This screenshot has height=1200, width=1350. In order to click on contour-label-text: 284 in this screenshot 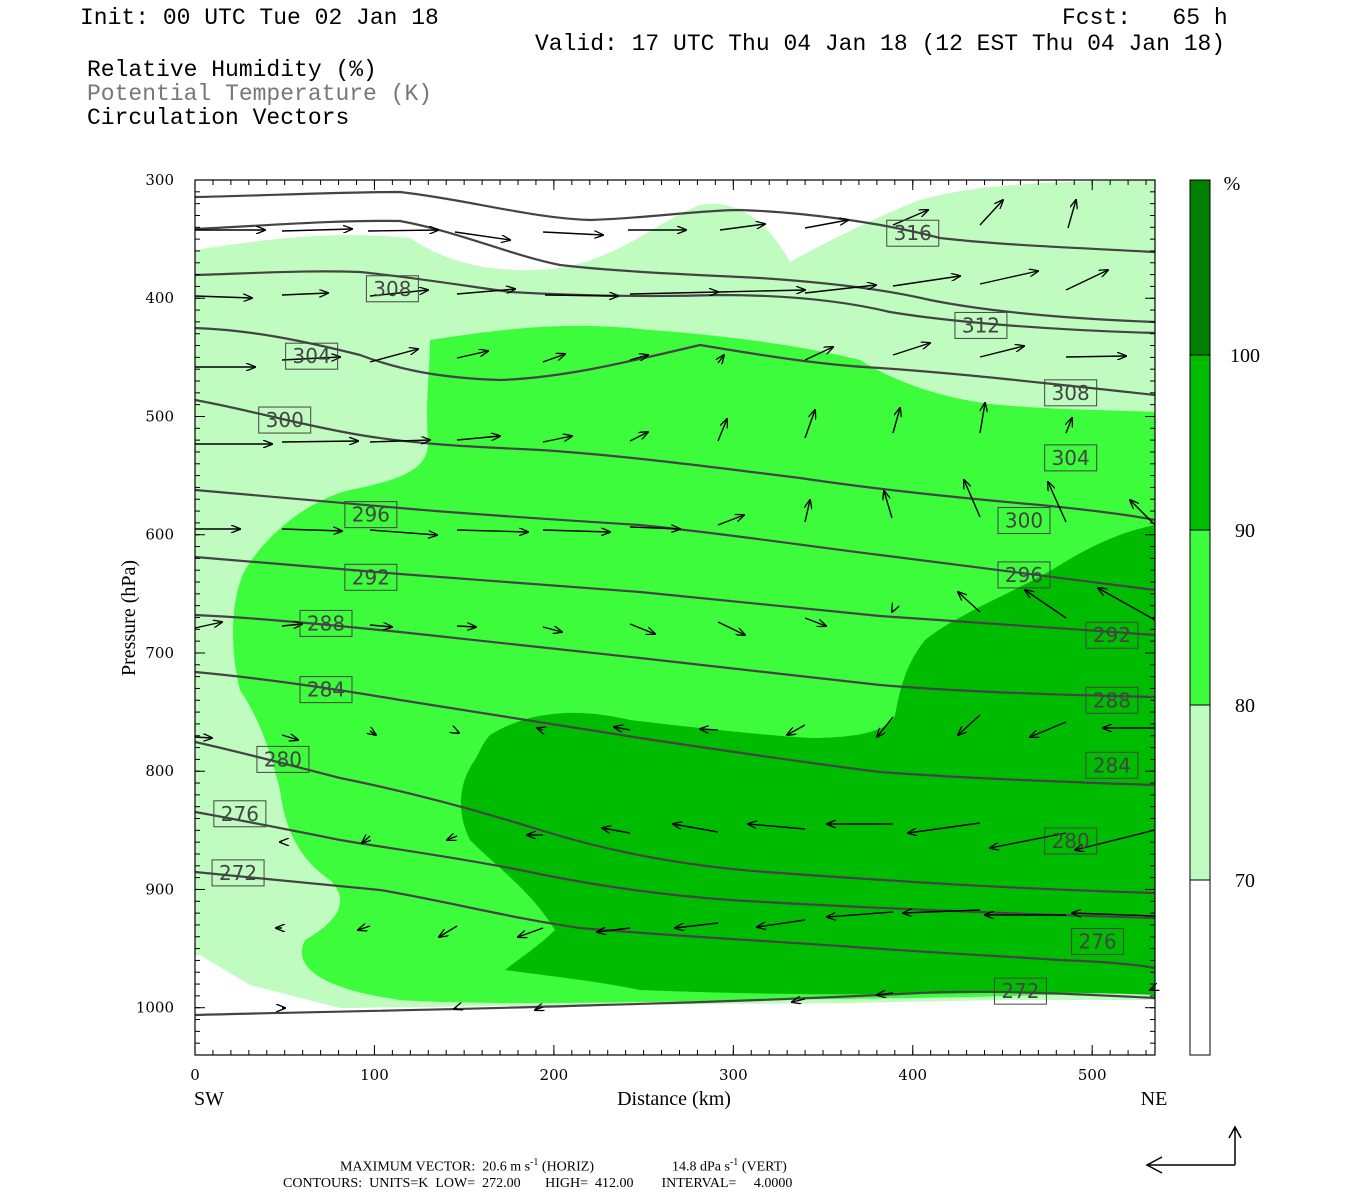, I will do `click(326, 690)`.